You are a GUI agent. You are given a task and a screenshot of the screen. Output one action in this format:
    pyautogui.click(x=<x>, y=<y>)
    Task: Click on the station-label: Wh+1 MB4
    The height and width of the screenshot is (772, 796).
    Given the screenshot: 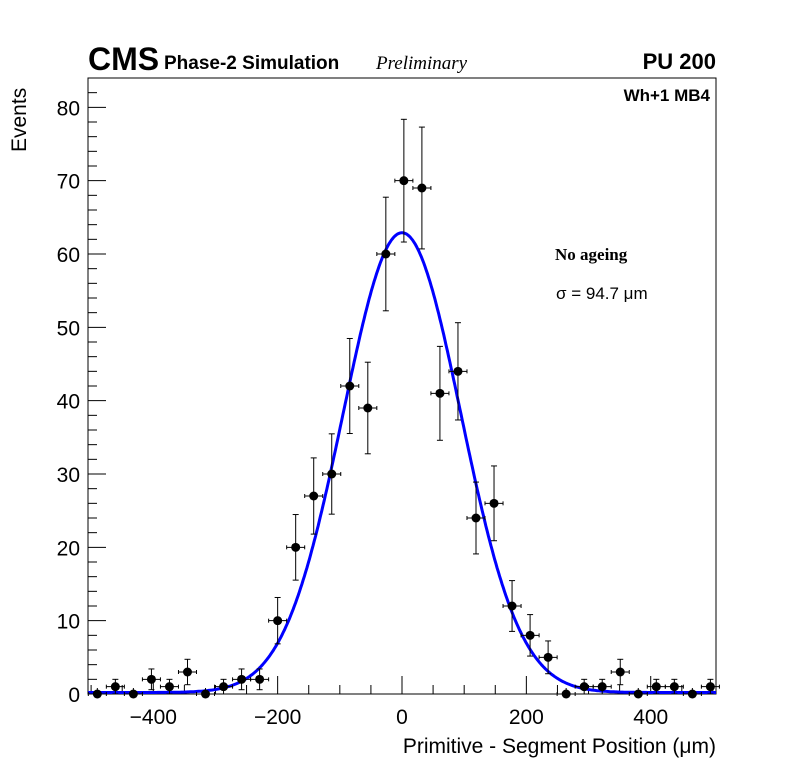 What is the action you would take?
    pyautogui.click(x=667, y=95)
    